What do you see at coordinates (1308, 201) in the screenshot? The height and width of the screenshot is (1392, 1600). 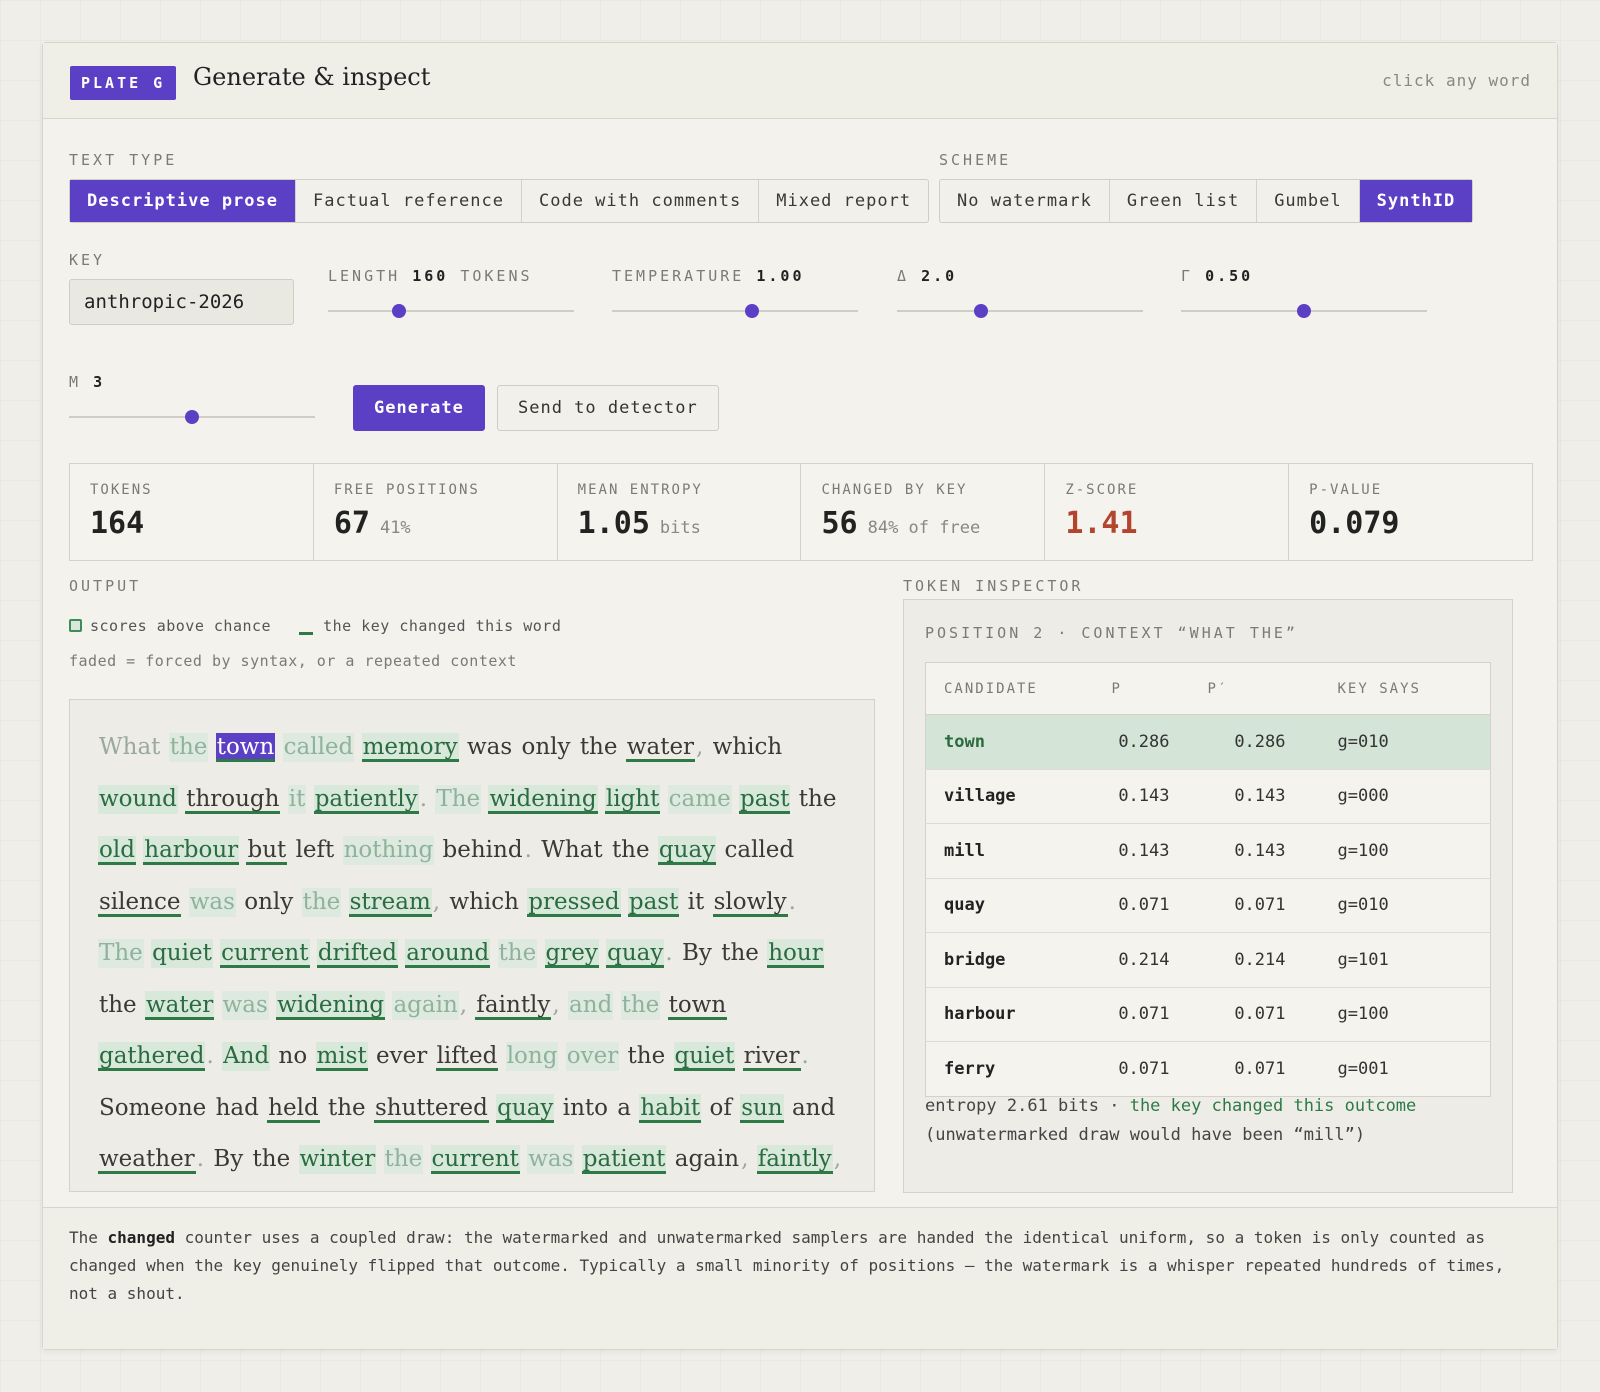 I see `scheme-option: Gumbel` at bounding box center [1308, 201].